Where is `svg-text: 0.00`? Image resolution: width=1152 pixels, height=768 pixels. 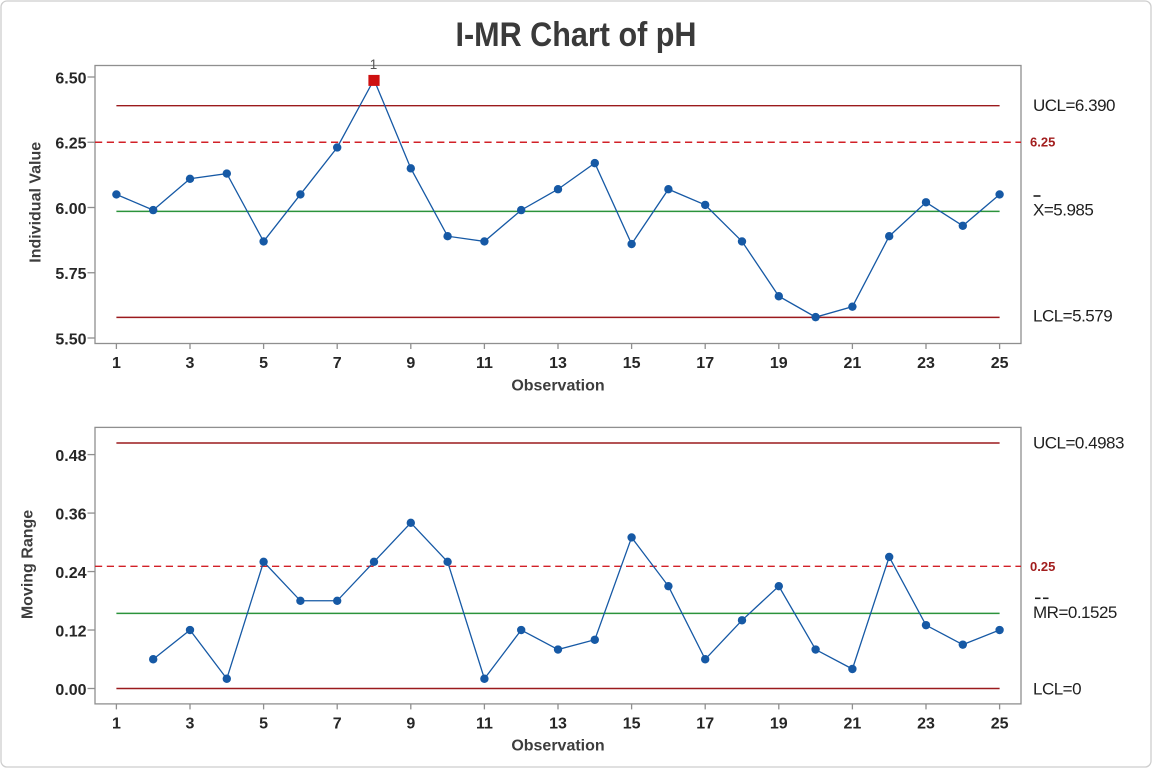 svg-text: 0.00 is located at coordinates (70, 690).